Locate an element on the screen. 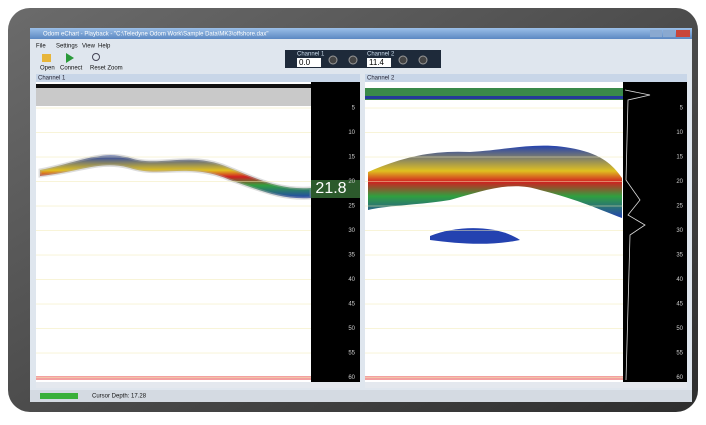 The width and height of the screenshot is (706, 425). zoom-icon is located at coordinates (96, 57).